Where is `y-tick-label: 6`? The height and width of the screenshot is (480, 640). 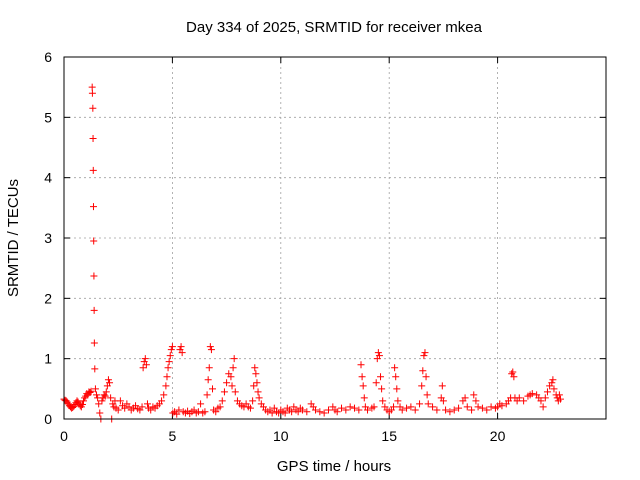
y-tick-label: 6 is located at coordinates (48, 57).